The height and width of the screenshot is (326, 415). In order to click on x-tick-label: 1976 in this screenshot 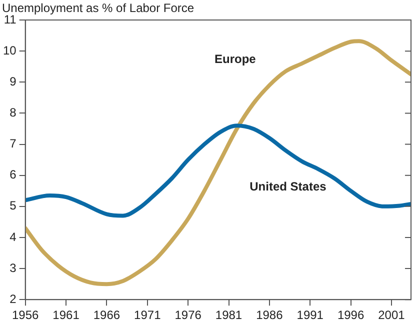, I will do `click(188, 315)`.